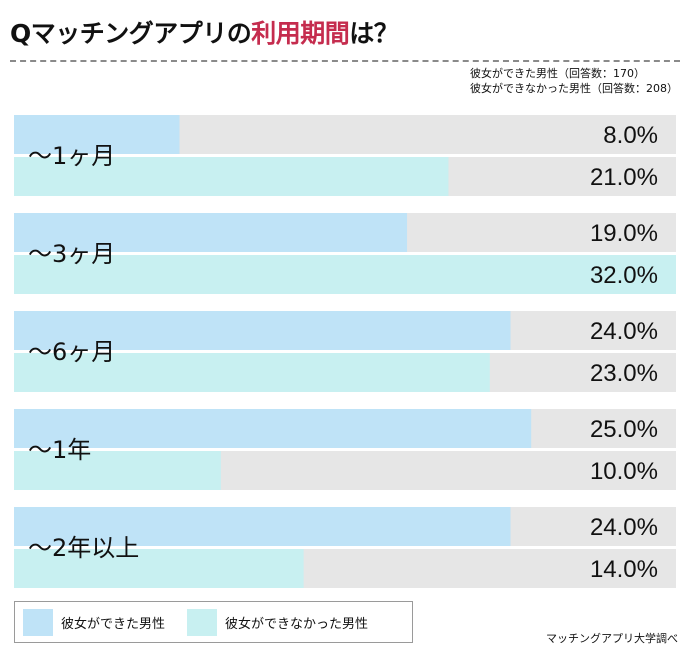  Describe the element at coordinates (574, 81) in the screenshot. I see `respondent-counts: 彼女ができた男性（回答数：170） 彼女ができなかった男性（回答数：208）` at that location.